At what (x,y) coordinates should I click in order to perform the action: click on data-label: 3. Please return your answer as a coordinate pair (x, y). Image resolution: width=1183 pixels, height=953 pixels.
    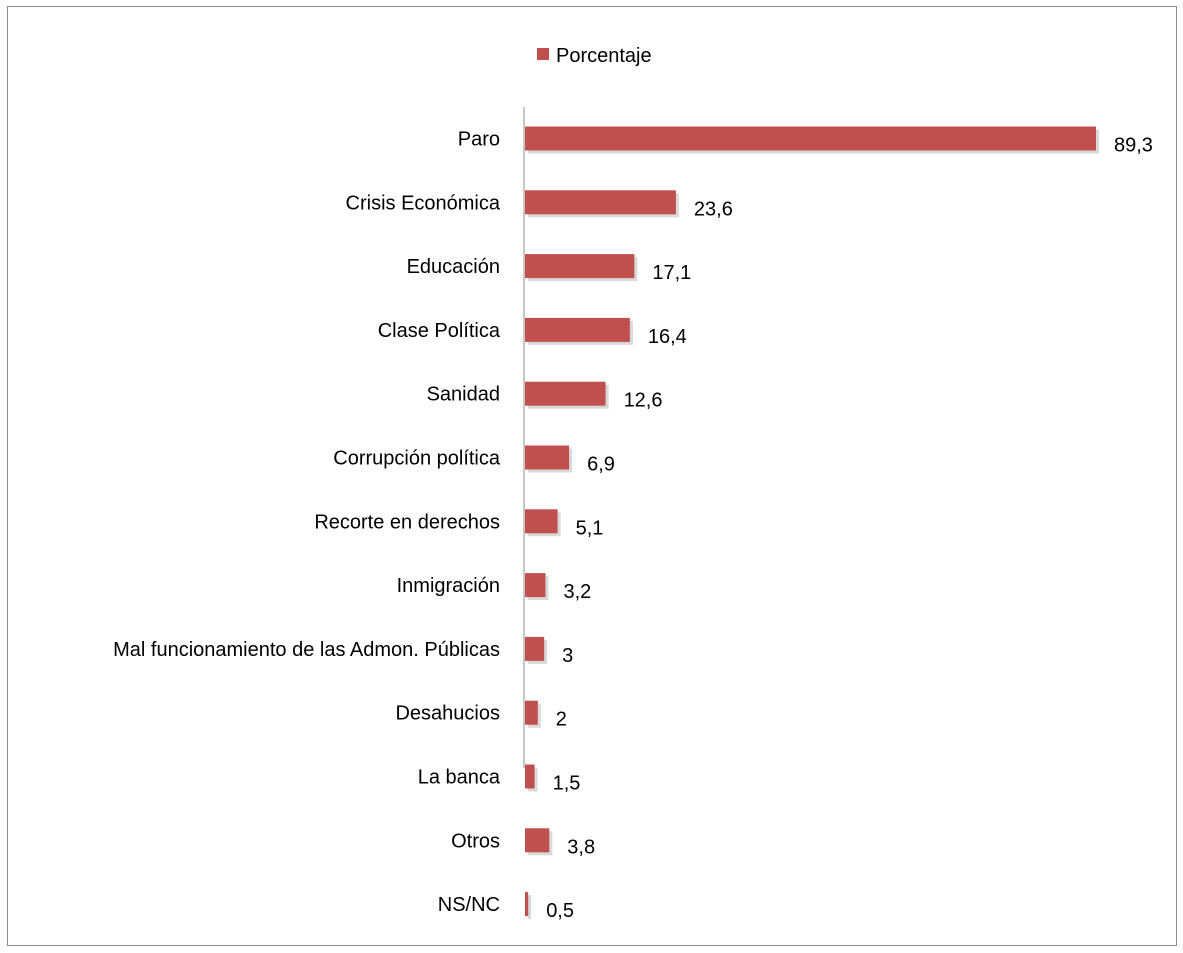
    Looking at the image, I should click on (567, 656).